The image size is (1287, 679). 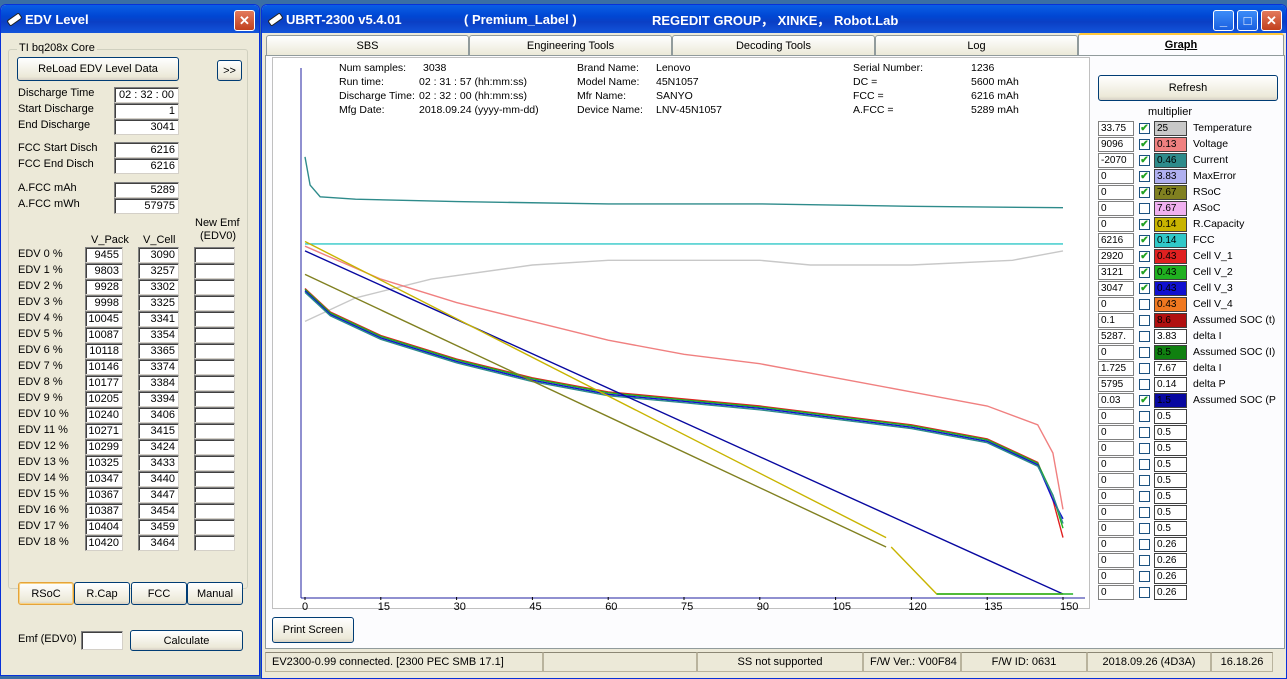 What do you see at coordinates (313, 630) in the screenshot?
I see `print-screen-button: Print Screen` at bounding box center [313, 630].